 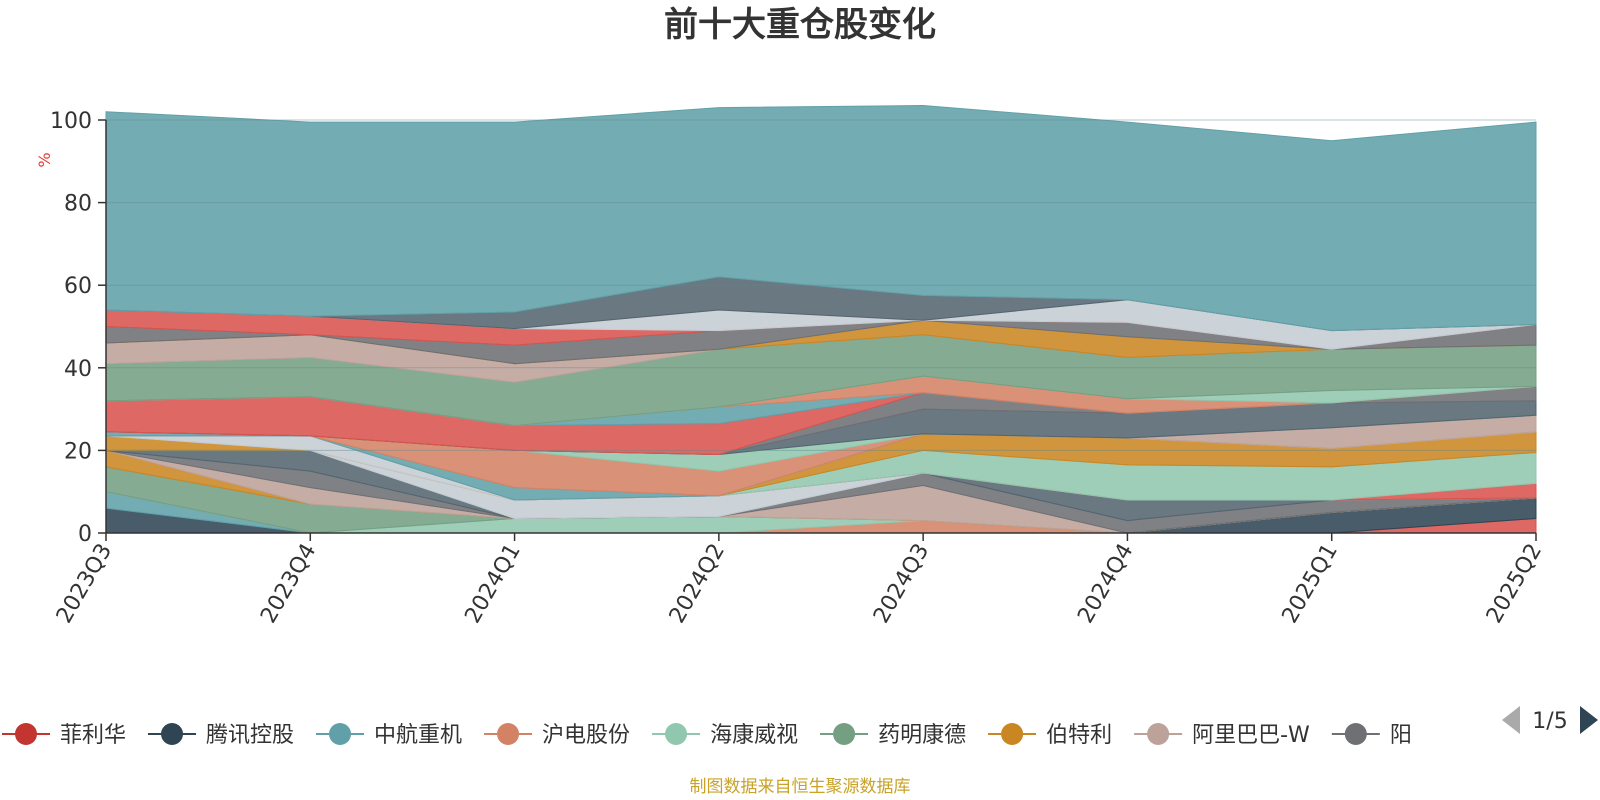 I want to click on legend-label: 沪电股份, so click(x=586, y=735).